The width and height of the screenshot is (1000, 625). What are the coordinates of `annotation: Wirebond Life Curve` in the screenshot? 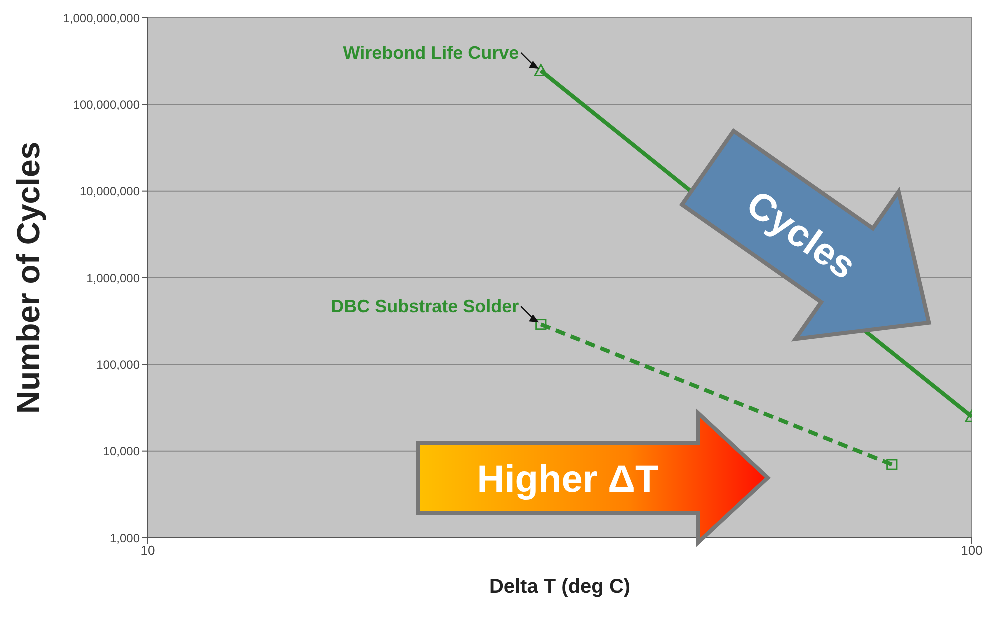 It's located at (431, 52).